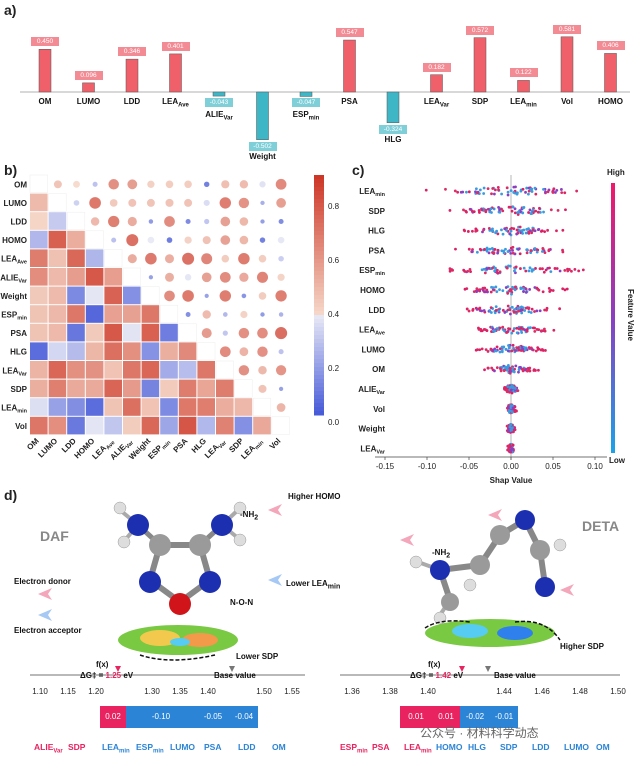  Describe the element at coordinates (48, 630) in the screenshot. I see `electron-acceptor-label: Electron acceptor` at that location.